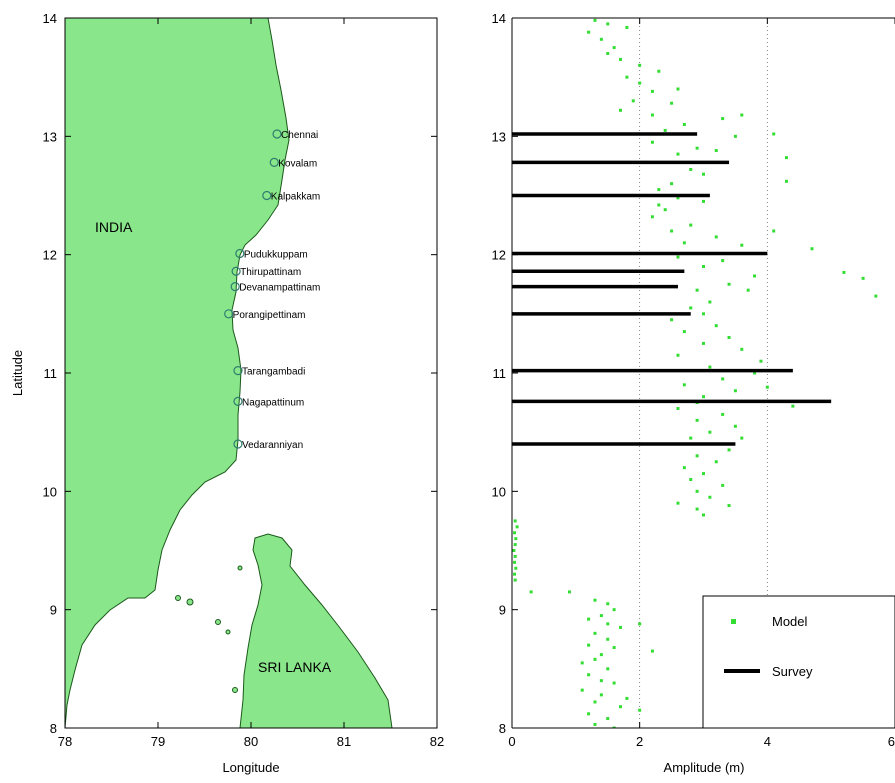 This screenshot has width=895, height=783. Describe the element at coordinates (767, 741) in the screenshot. I see `amp-x-tick-label: 4` at that location.